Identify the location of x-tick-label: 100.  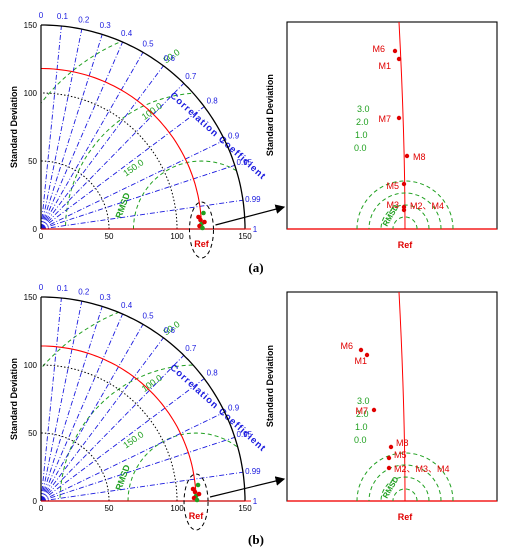
(177, 236).